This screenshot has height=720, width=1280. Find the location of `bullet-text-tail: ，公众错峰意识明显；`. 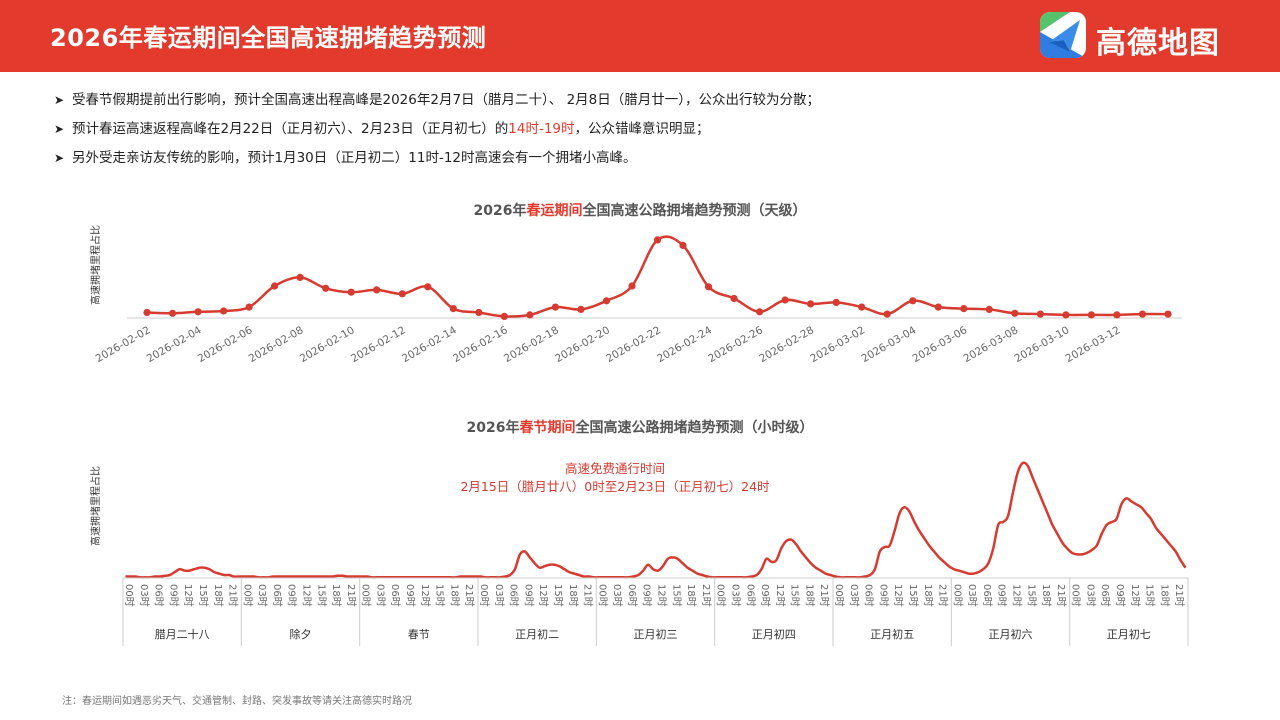

bullet-text-tail: ，公众错峰意识明显； is located at coordinates (642, 129).